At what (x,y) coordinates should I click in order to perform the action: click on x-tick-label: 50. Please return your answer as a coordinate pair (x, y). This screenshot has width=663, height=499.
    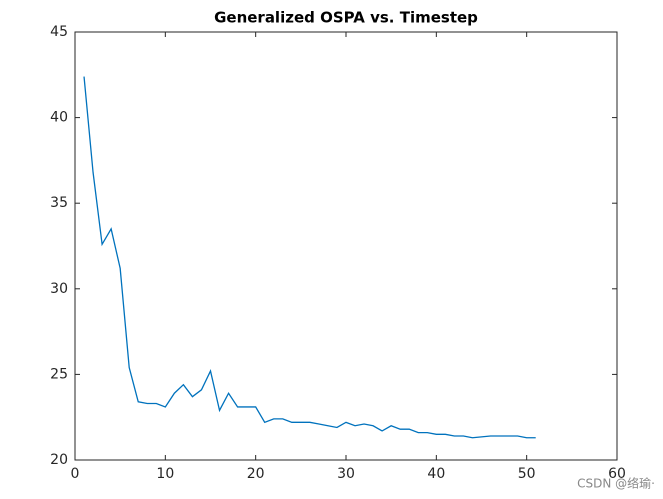
    Looking at the image, I should click on (527, 474).